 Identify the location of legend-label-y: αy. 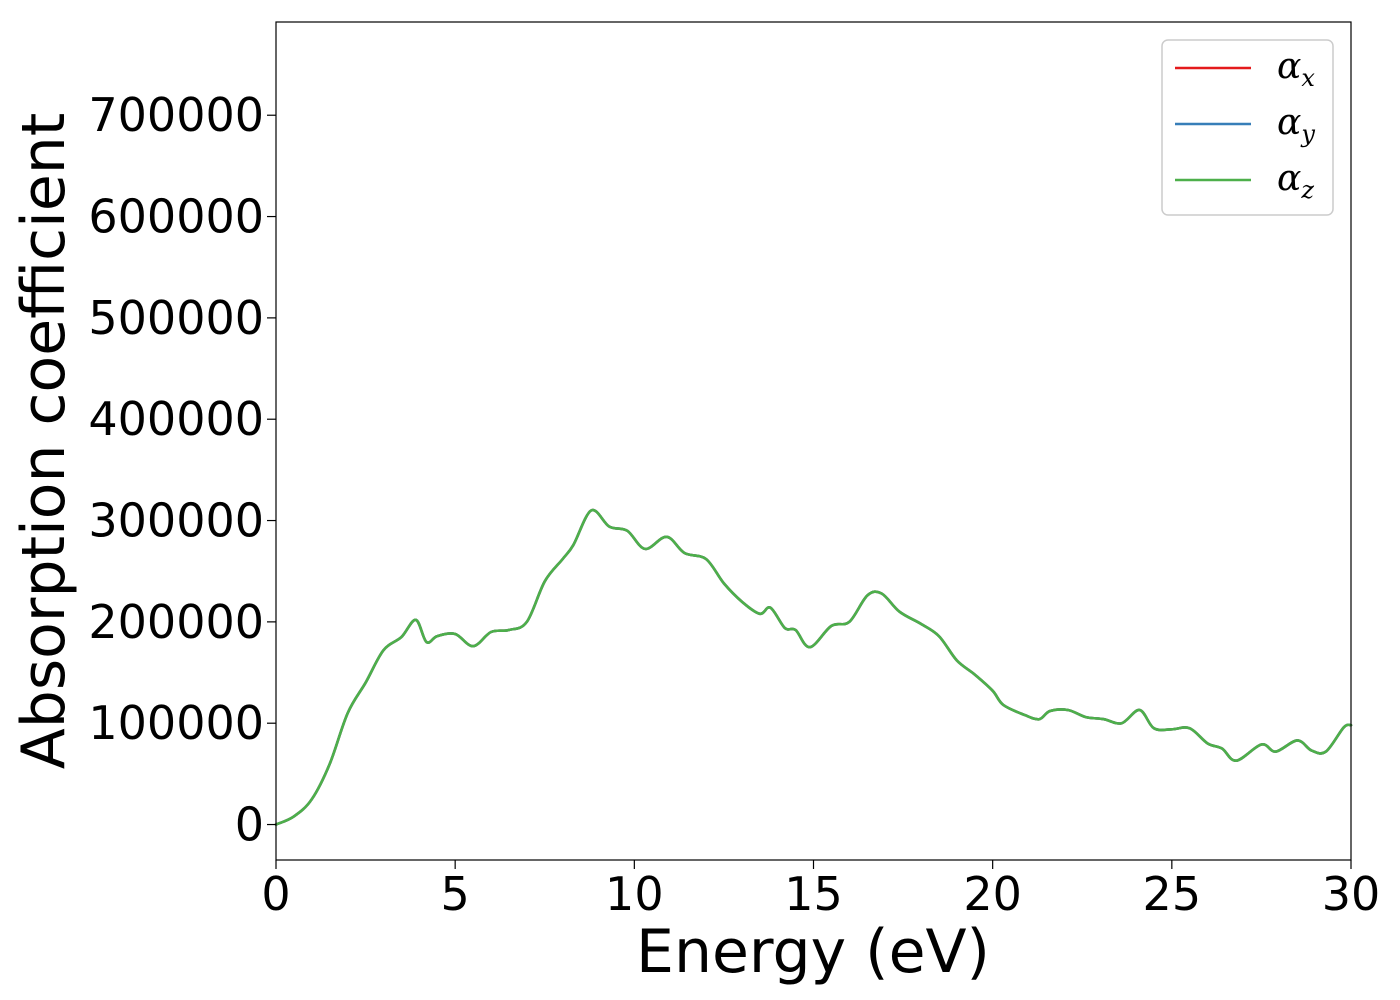
(1296, 125).